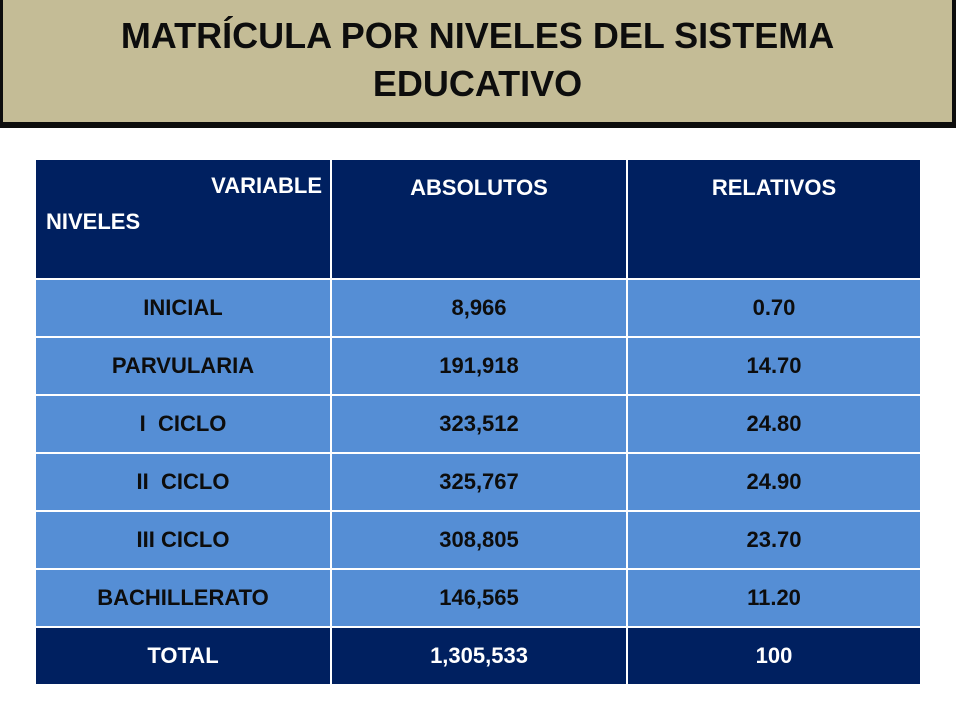 This screenshot has height=720, width=960. I want to click on header-cell-relativos: RELATIVOS, so click(774, 219).